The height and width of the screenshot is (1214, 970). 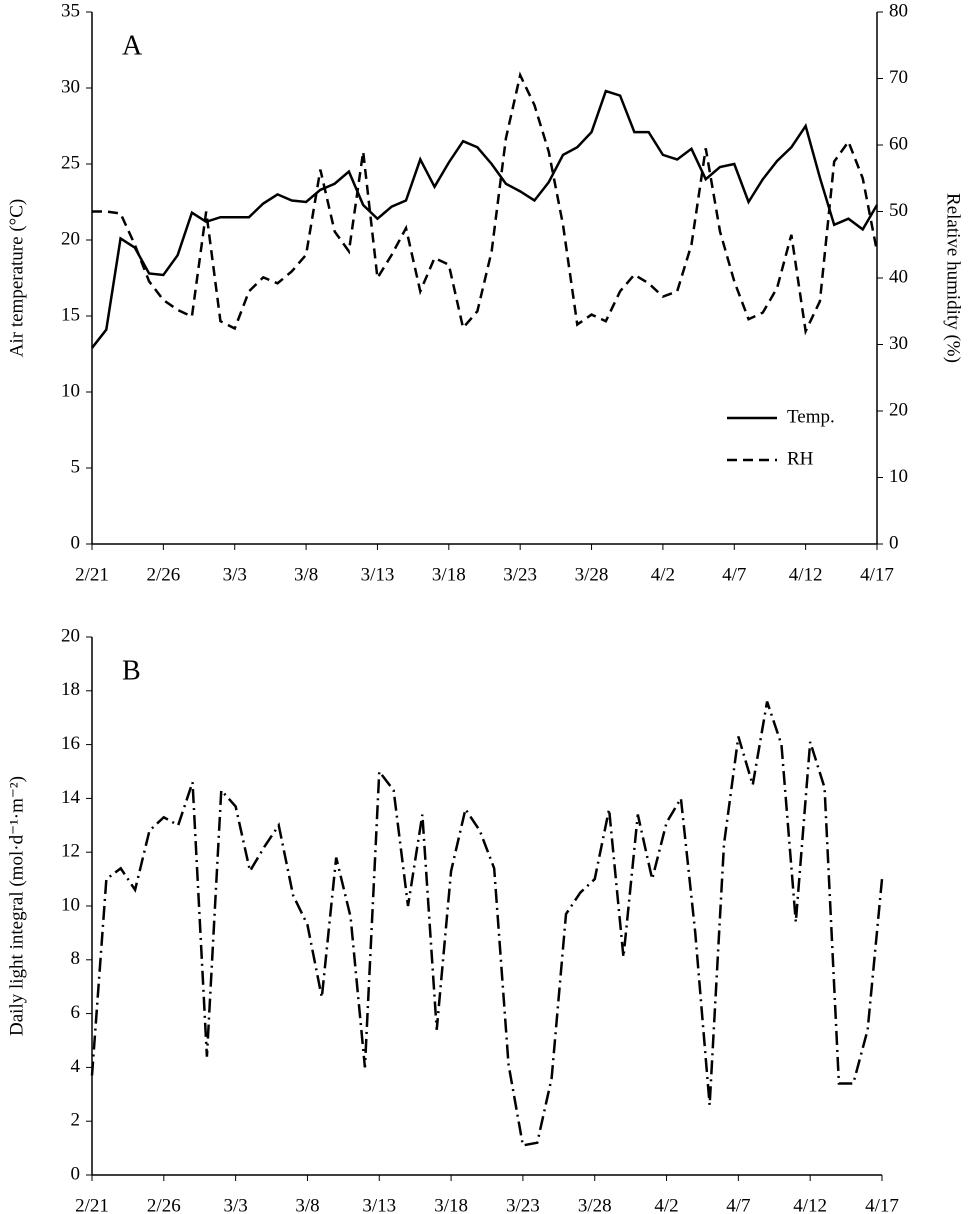 What do you see at coordinates (70, 743) in the screenshot?
I see `y-tick-label: 16` at bounding box center [70, 743].